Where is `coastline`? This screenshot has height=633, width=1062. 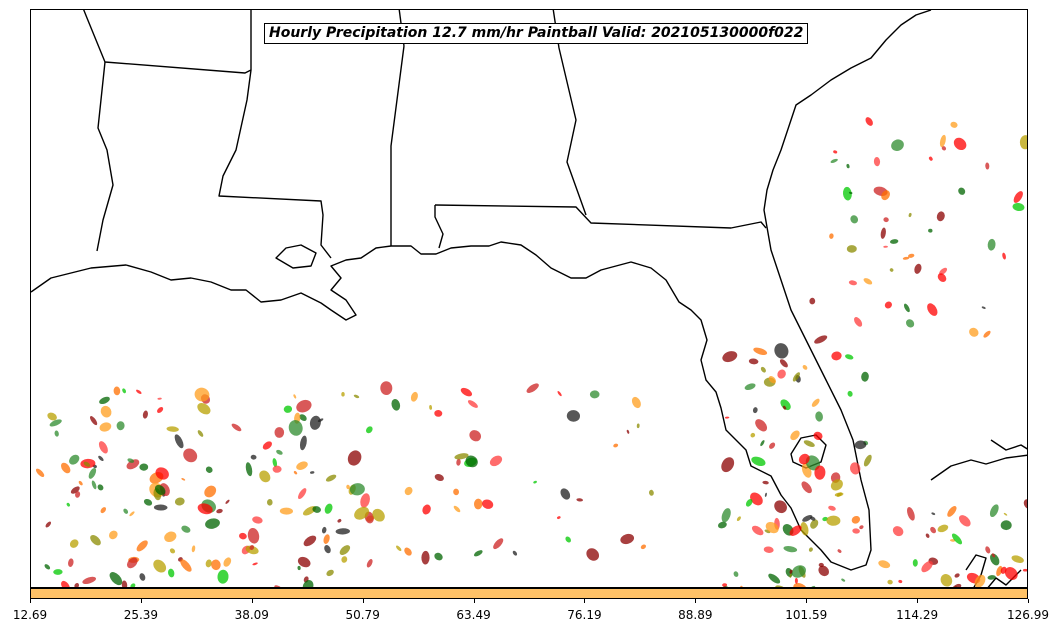 coastline is located at coordinates (296, 256).